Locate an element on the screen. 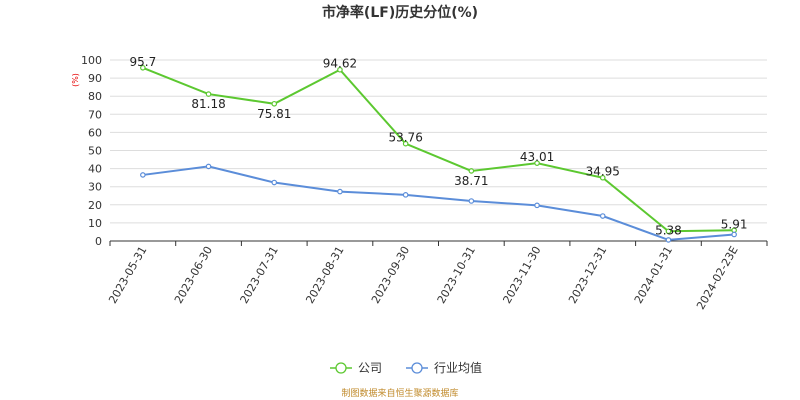  x-tick-label: 2023-12-31 is located at coordinates (587, 275).